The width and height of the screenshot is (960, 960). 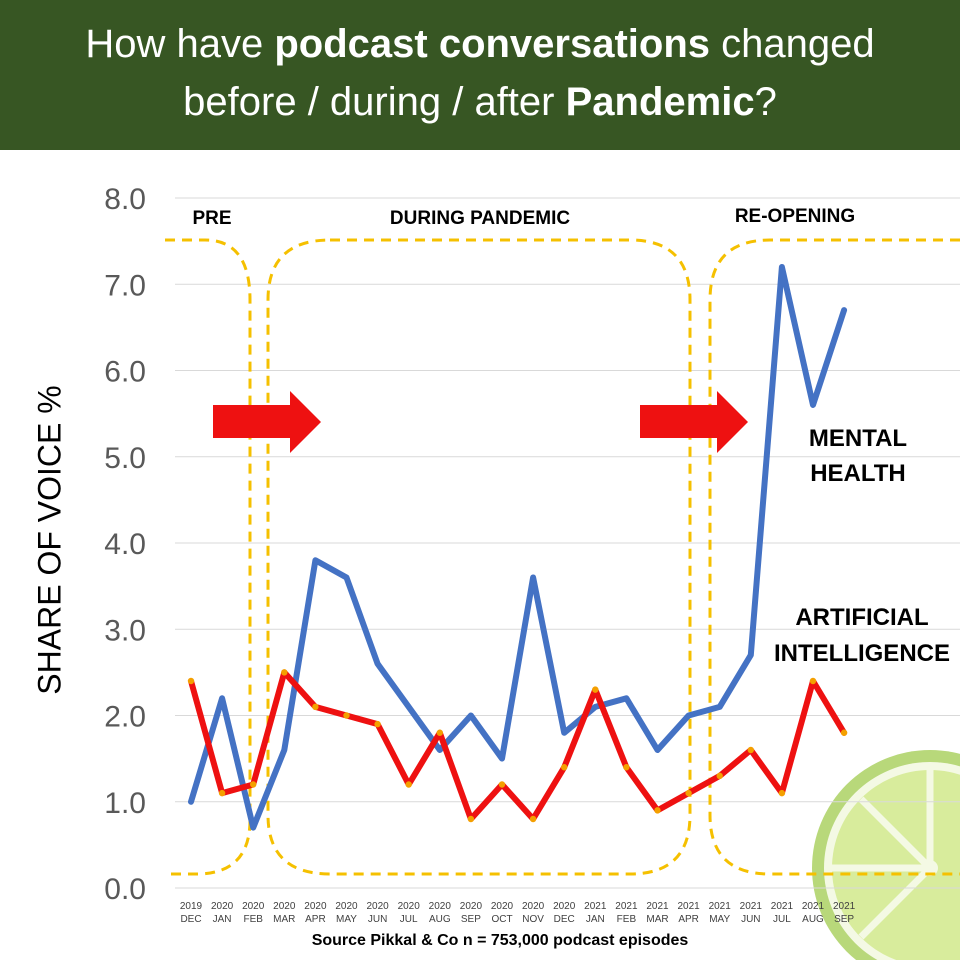 I want to click on title-emphasis: Pandemic, so click(x=660, y=102).